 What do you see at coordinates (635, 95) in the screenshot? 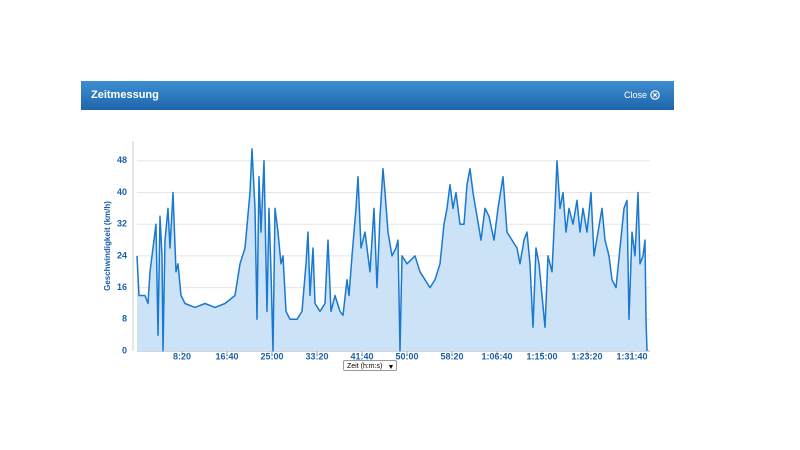
I see `close-label: Close` at bounding box center [635, 95].